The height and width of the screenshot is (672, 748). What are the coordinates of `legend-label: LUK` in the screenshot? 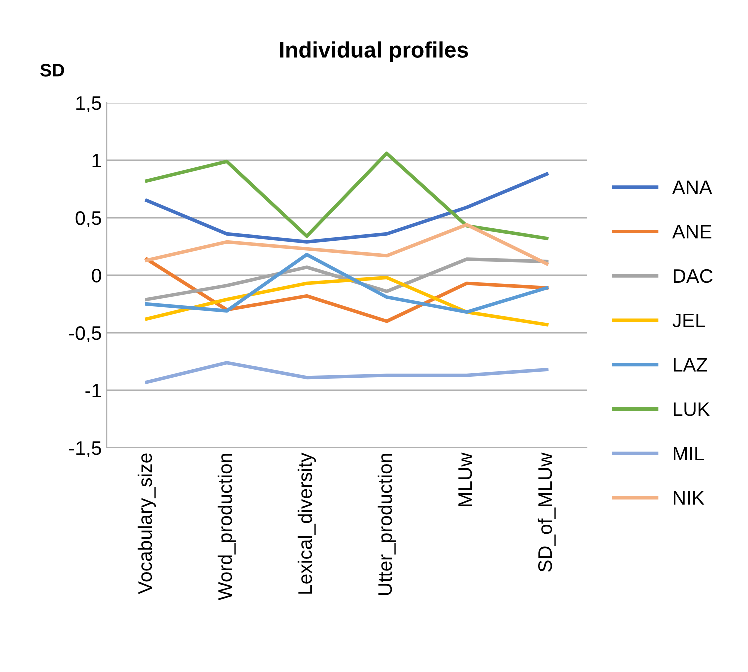 It's located at (692, 409).